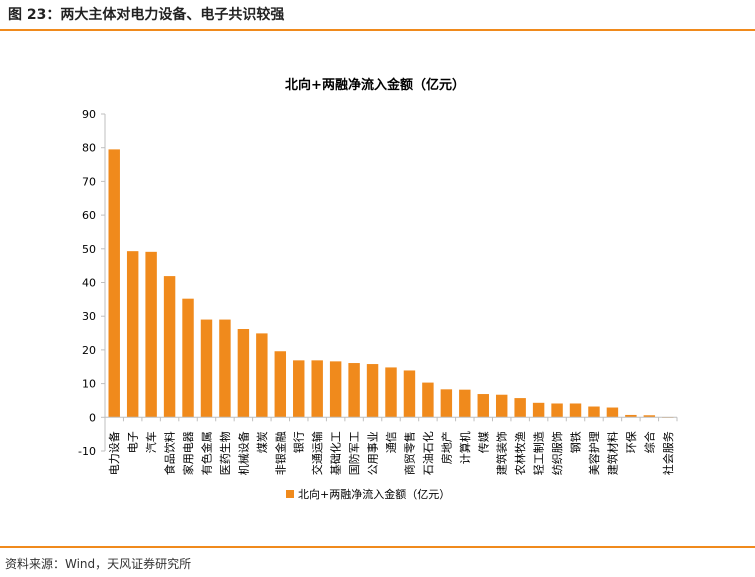 Image resolution: width=755 pixels, height=577 pixels. I want to click on x-tick-label: 建筑材料, so click(612, 453).